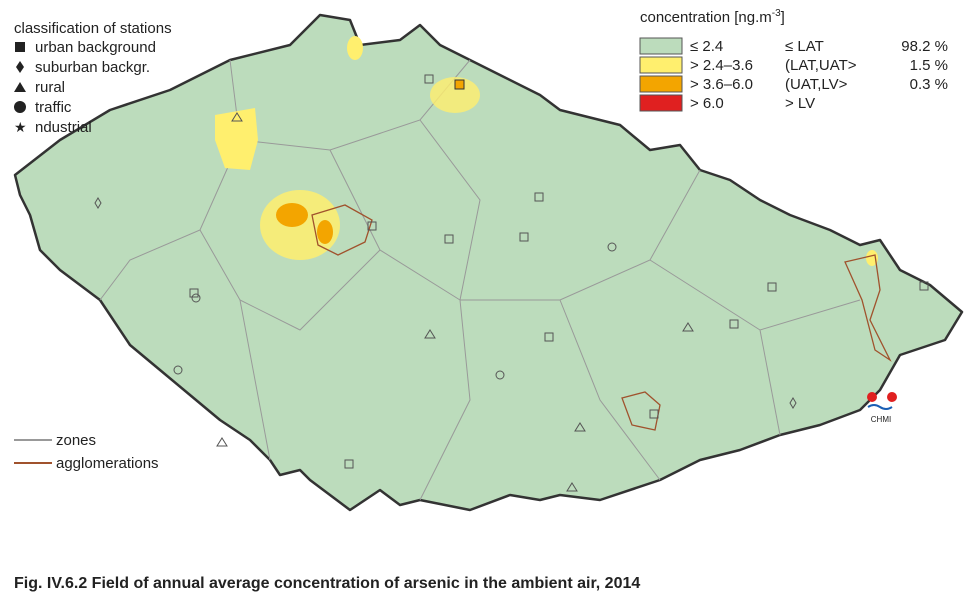 The image size is (976, 615). What do you see at coordinates (706, 46) in the screenshot?
I see `legend-range: ≤ 2.4` at bounding box center [706, 46].